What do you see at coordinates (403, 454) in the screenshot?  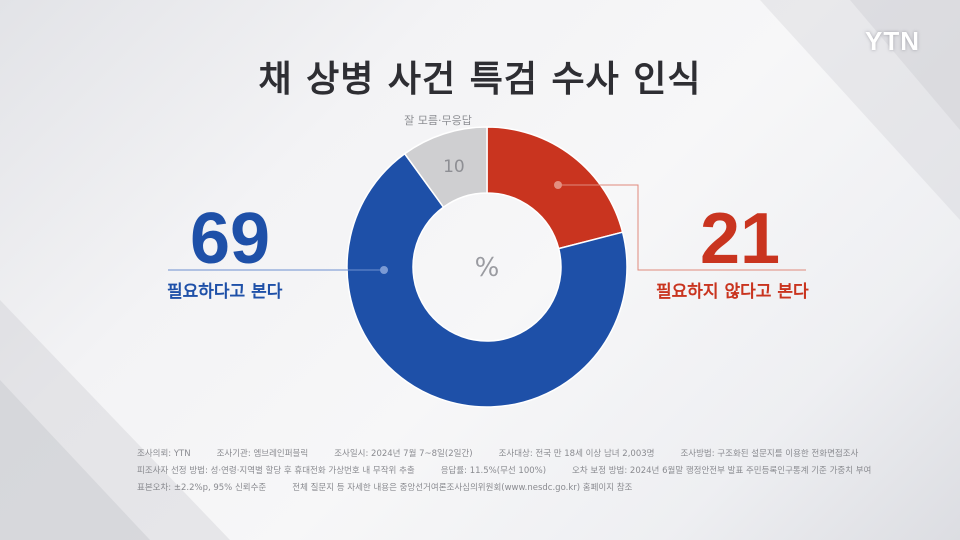 I see `footnote-item: 조사일시: 2024년 7월 7~8일(2일간)` at bounding box center [403, 454].